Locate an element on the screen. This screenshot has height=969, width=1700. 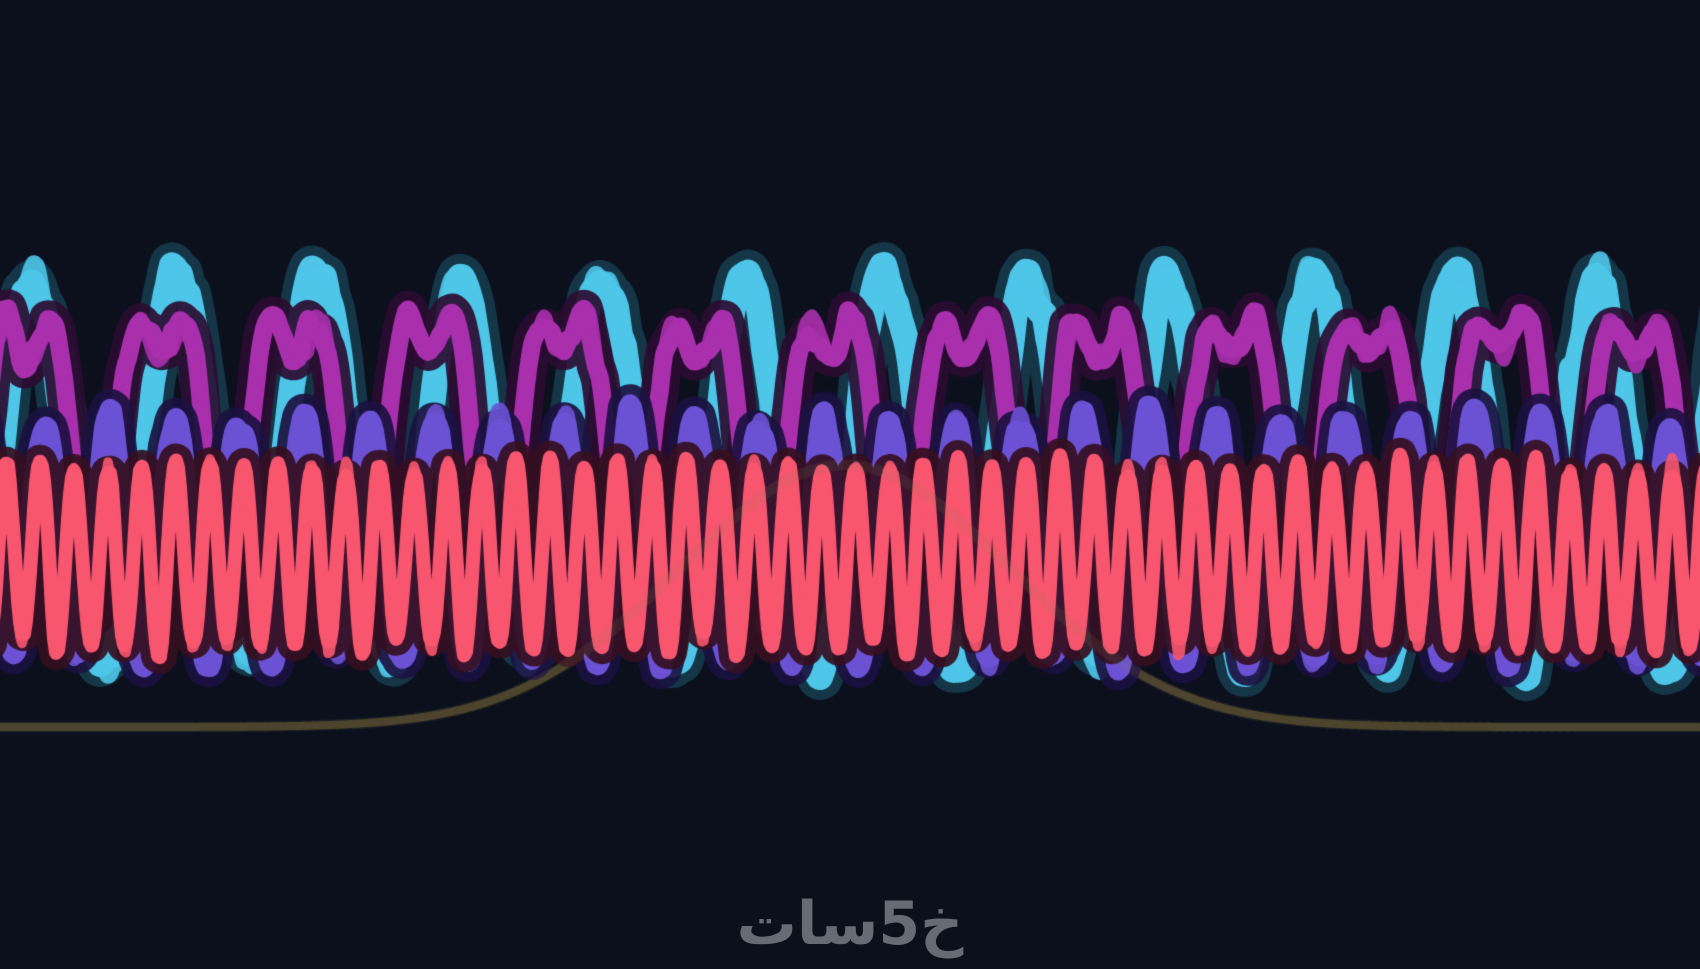
khamsat-watermark: خ5سات is located at coordinates (850, 924).